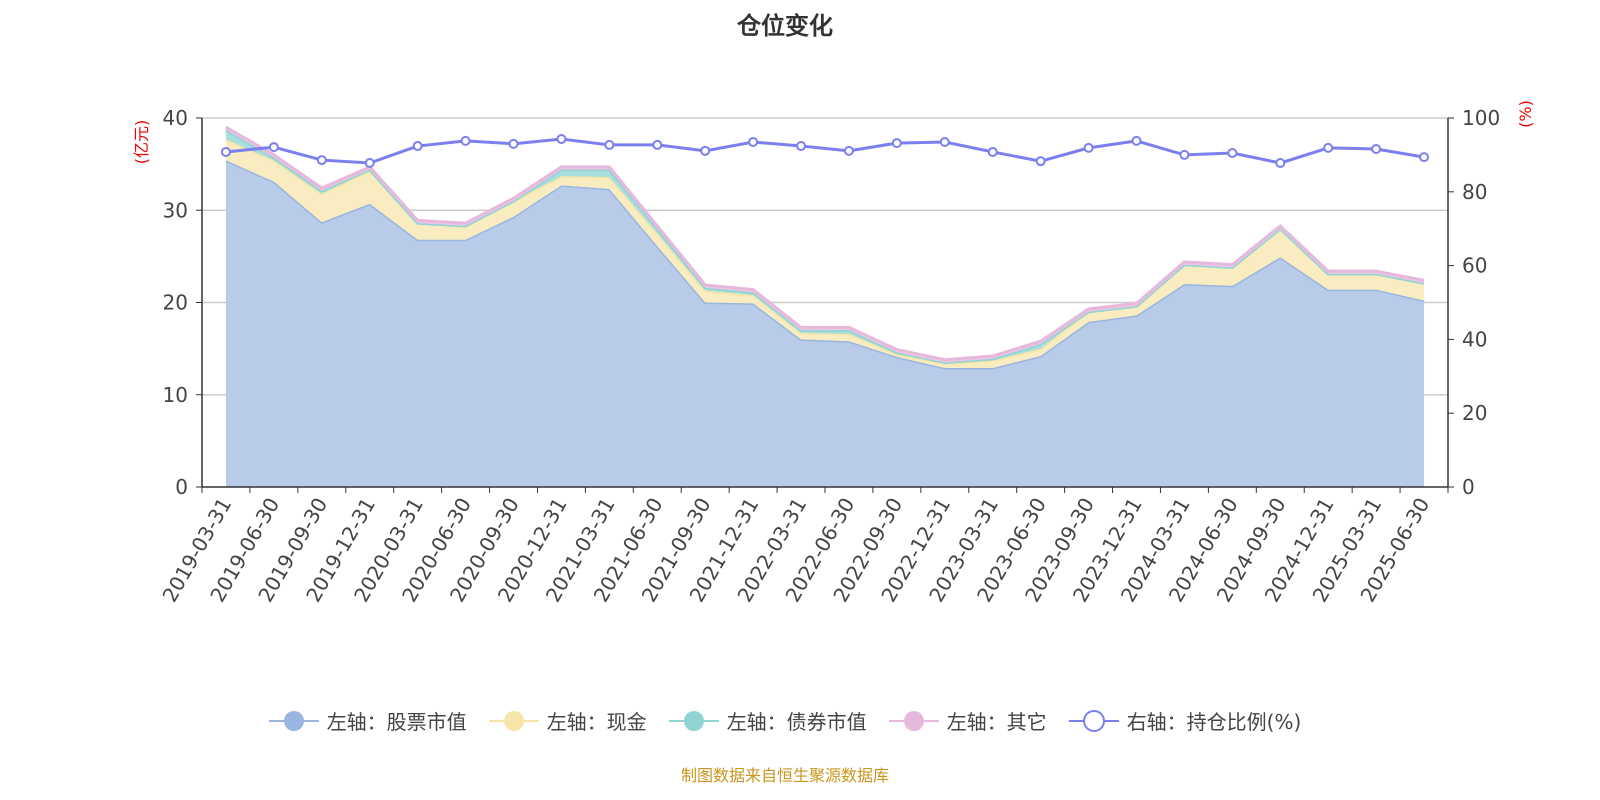  What do you see at coordinates (175, 395) in the screenshot?
I see `left-tick-label: 10` at bounding box center [175, 395].